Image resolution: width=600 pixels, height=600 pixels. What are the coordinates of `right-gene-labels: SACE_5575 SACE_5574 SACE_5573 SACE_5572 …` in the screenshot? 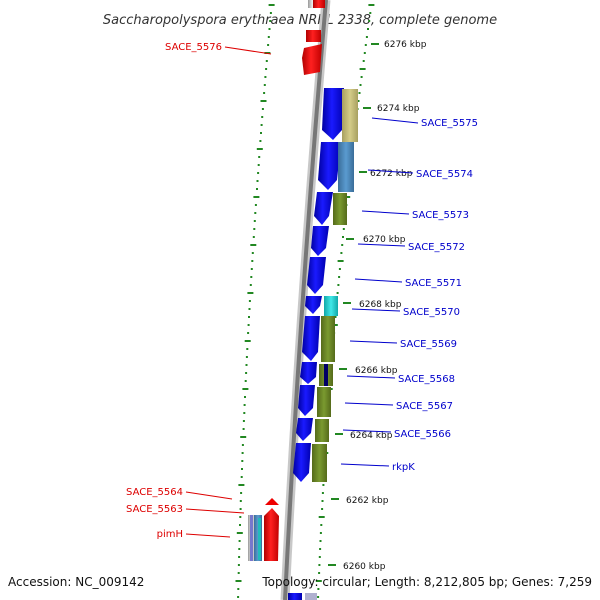 It's located at (409, 295).